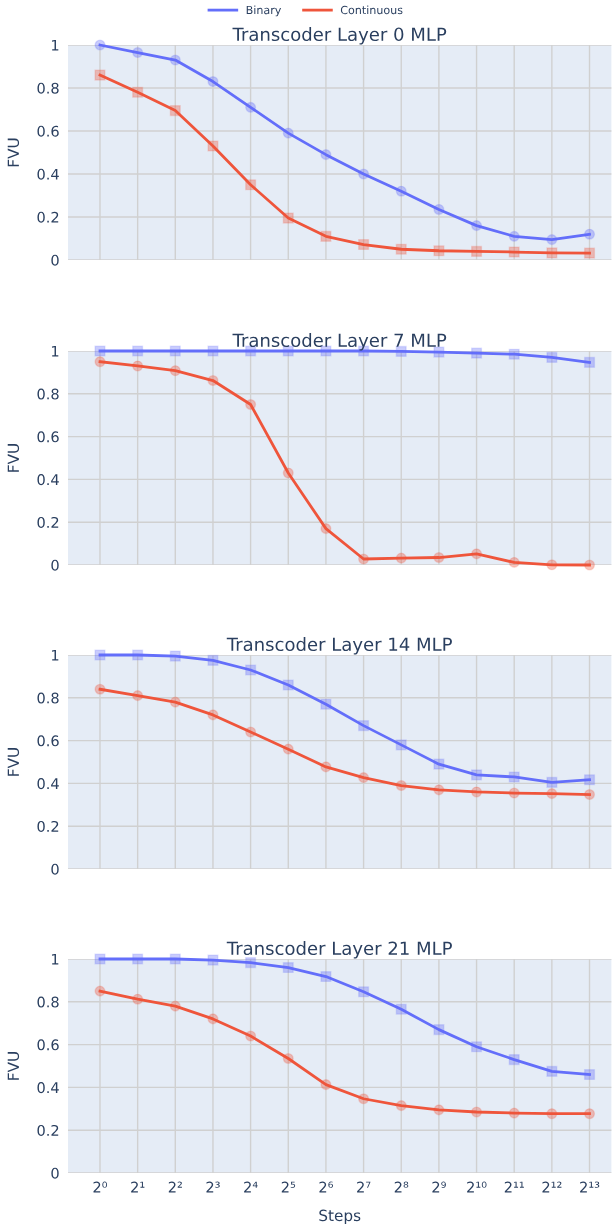  I want to click on legend-label: Binary, so click(264, 11).